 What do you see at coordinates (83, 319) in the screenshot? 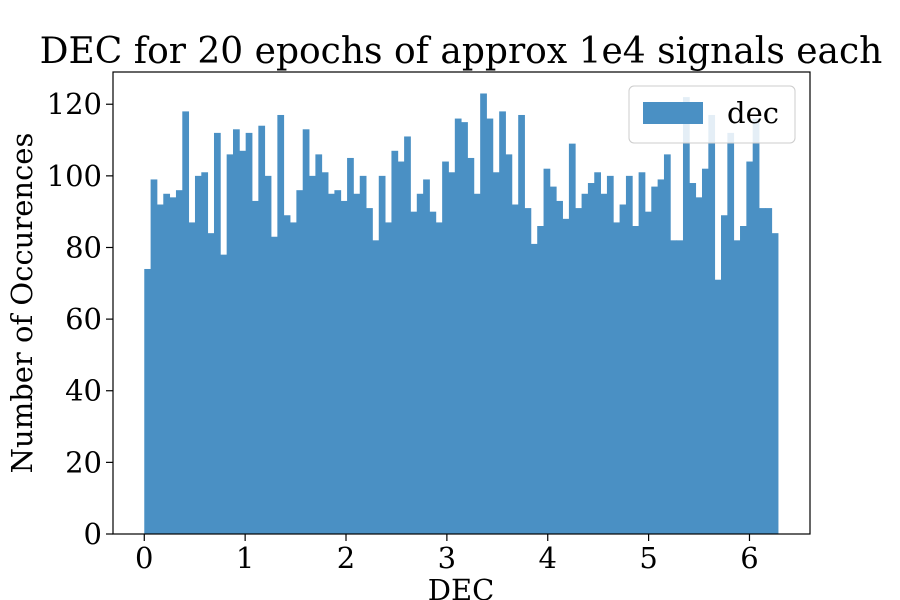
I see `y-tick-label: 60` at bounding box center [83, 319].